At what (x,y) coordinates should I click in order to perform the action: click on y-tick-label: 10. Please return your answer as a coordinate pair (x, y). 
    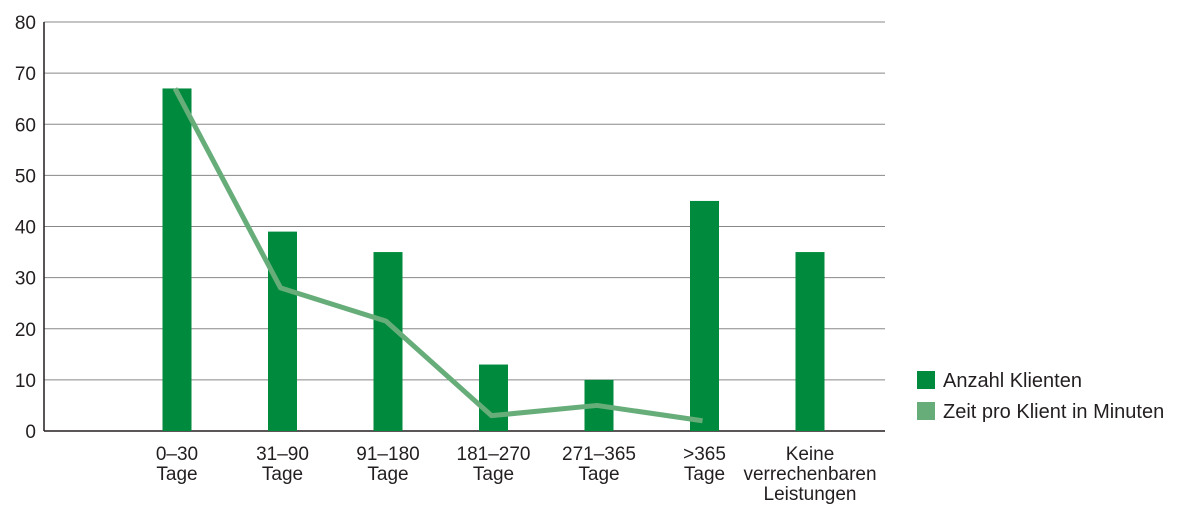
    Looking at the image, I should click on (25, 381).